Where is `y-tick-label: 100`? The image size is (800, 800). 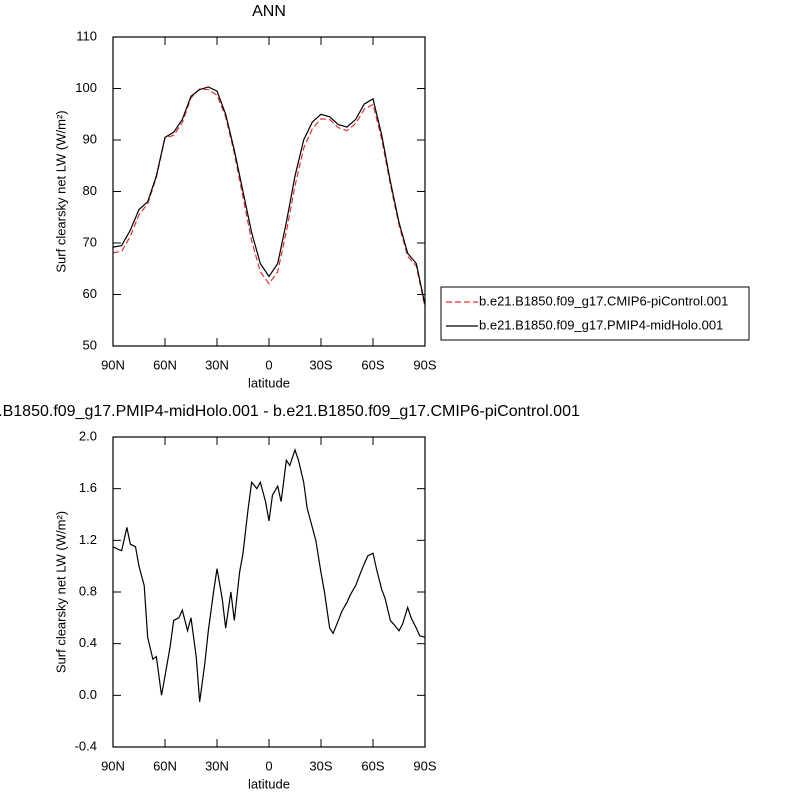 y-tick-label: 100 is located at coordinates (86, 87).